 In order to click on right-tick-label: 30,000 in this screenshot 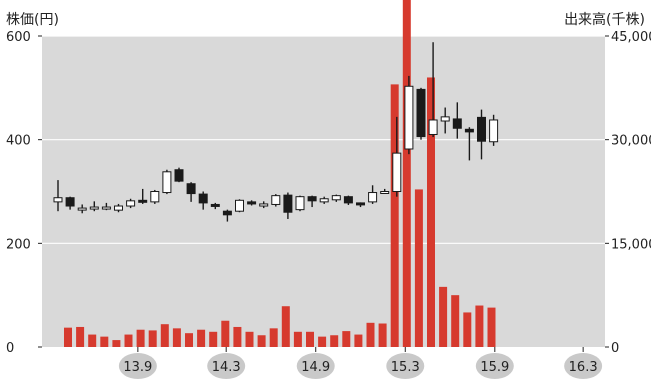, I will do `click(631, 141)`.